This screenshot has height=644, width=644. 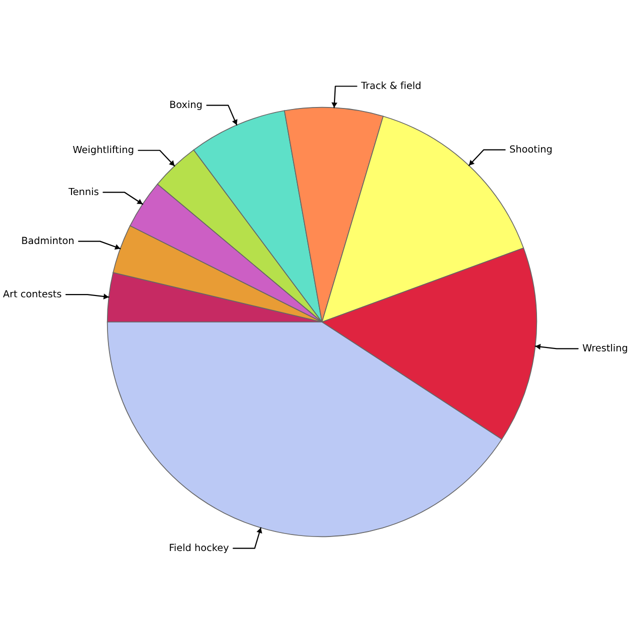 What do you see at coordinates (199, 549) in the screenshot?
I see `slice-label: Field hockey` at bounding box center [199, 549].